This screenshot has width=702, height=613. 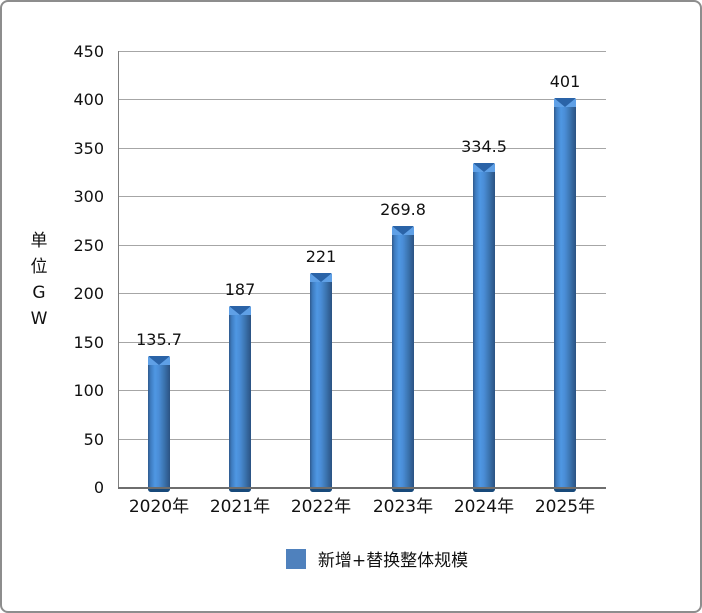 What do you see at coordinates (240, 289) in the screenshot?
I see `bar-value-label: 187` at bounding box center [240, 289].